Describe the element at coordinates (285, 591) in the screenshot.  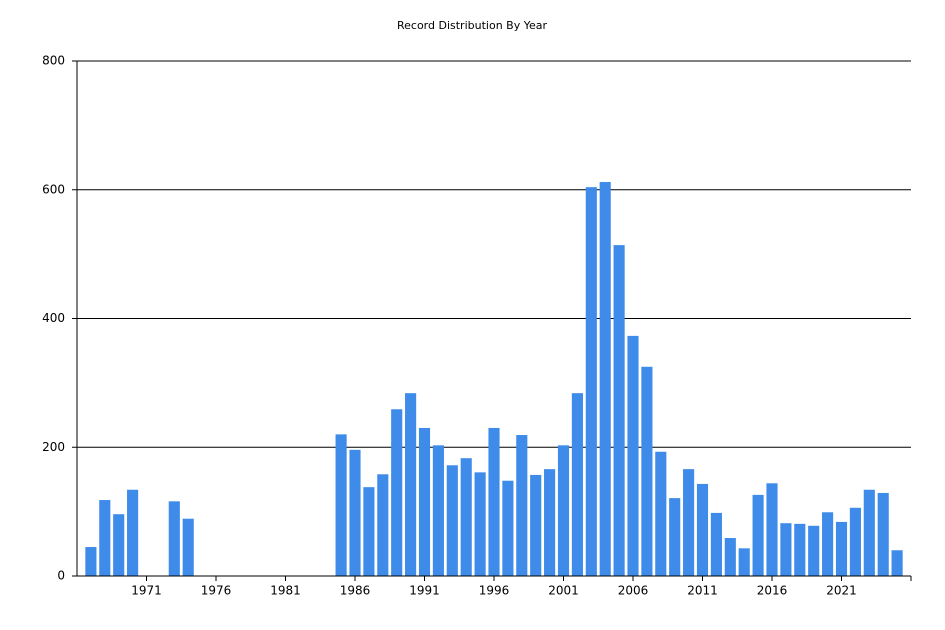
I see `x-tick-label: 1981` at that location.